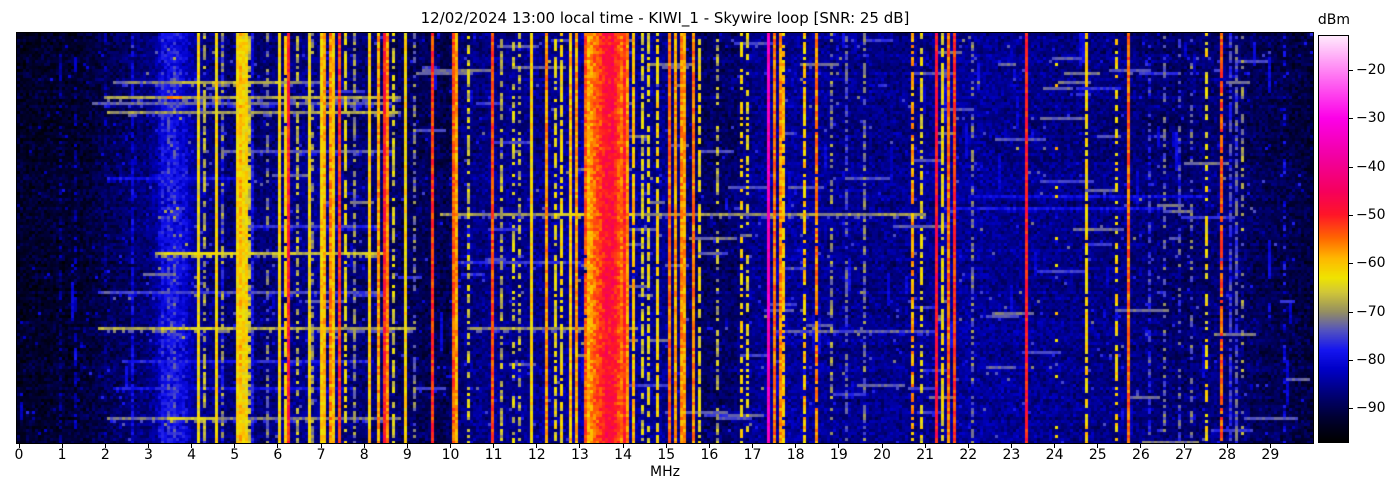  What do you see at coordinates (666, 455) in the screenshot?
I see `x-tick-label: 15` at bounding box center [666, 455].